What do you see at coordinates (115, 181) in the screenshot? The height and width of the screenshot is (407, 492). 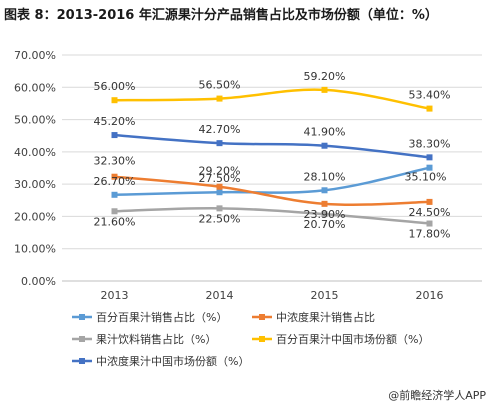 I see `data-label: 26.70%` at bounding box center [115, 181].